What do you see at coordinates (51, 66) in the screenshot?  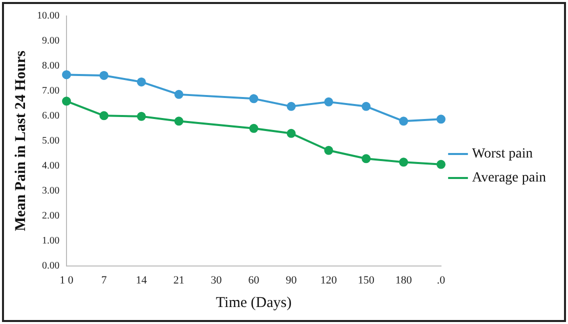 I see `y-tick-label: 8.00` at bounding box center [51, 66].